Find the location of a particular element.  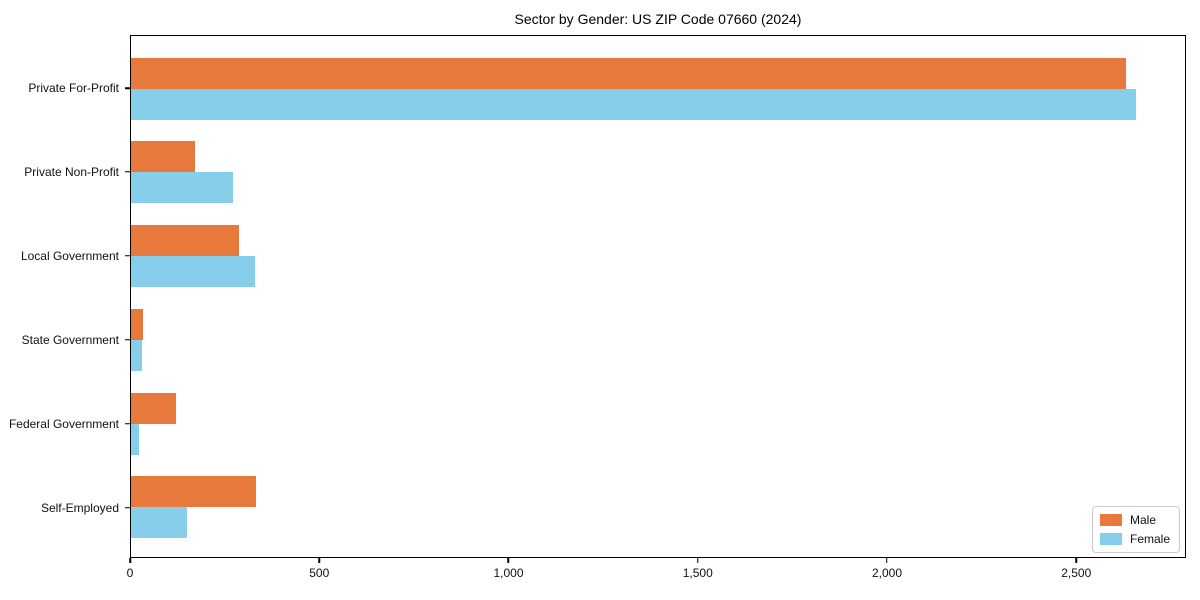

legend-label-female: Female is located at coordinates (1149, 539).